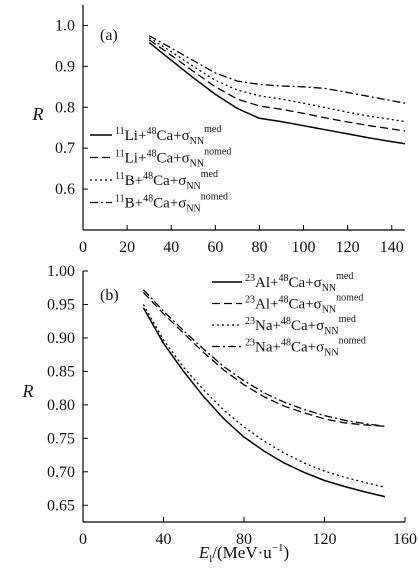  Describe the element at coordinates (304, 247) in the screenshot. I see `x-tick-label: 100` at that location.